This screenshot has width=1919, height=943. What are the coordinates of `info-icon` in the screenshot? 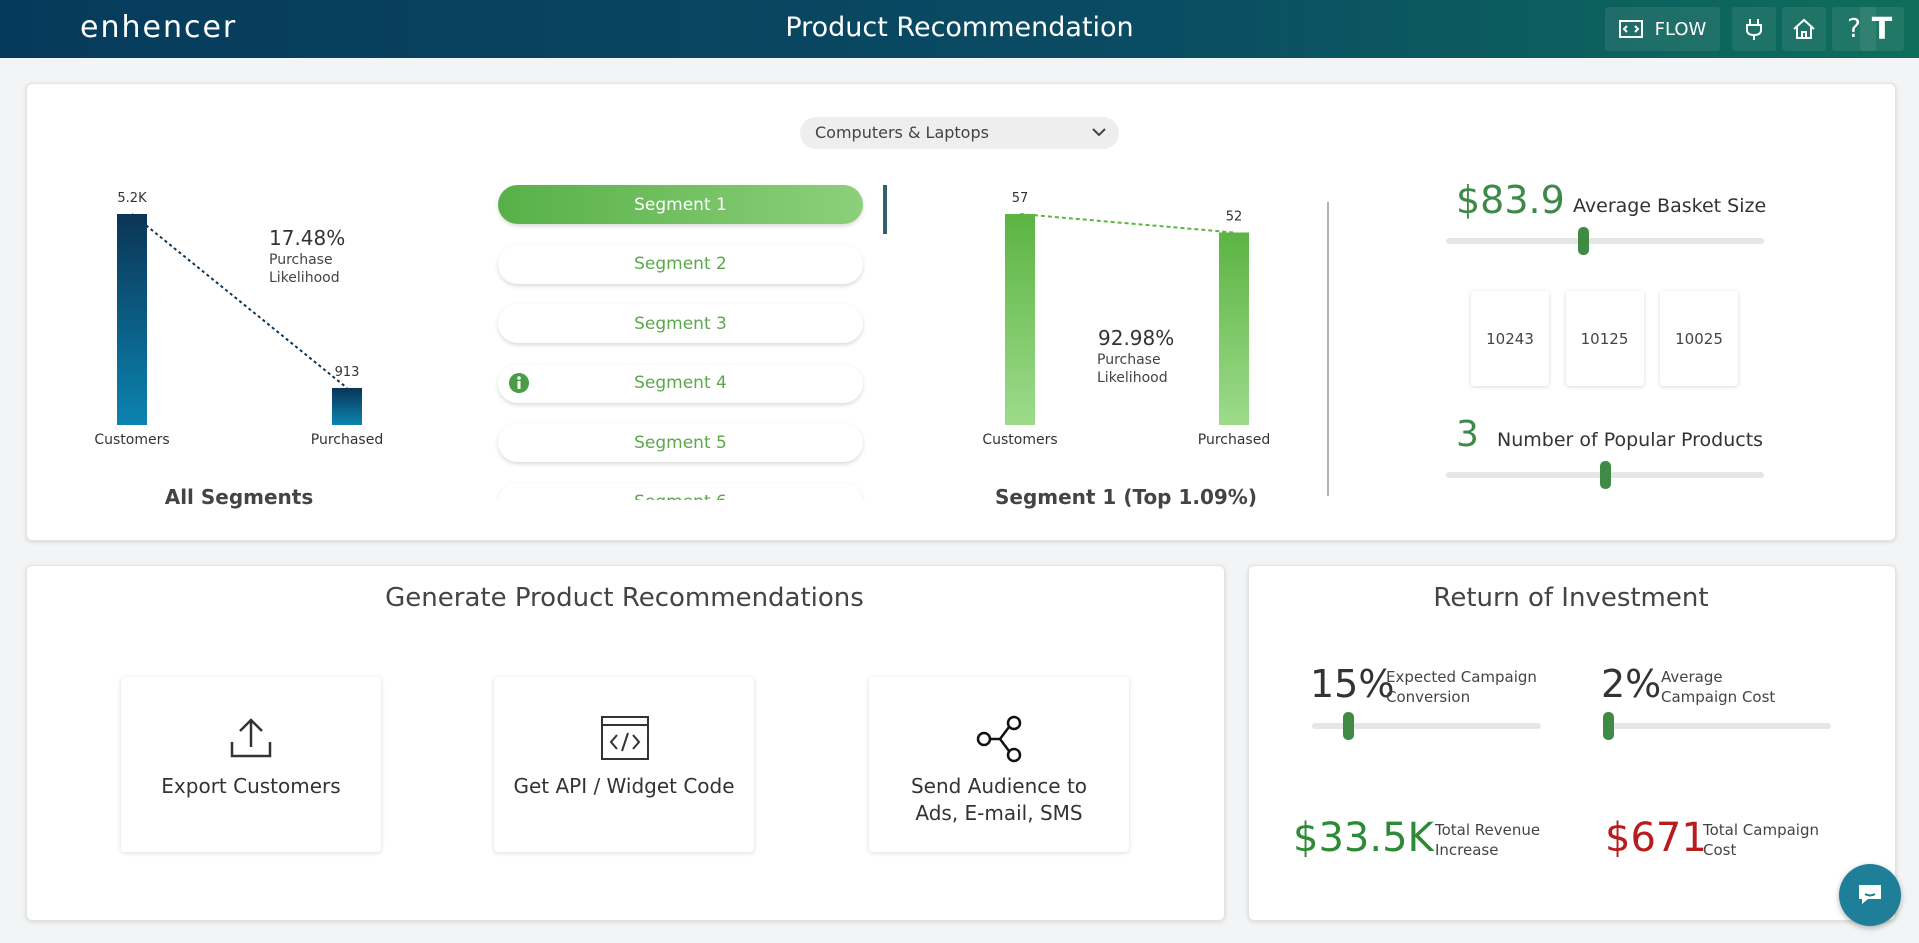 It's located at (519, 382).